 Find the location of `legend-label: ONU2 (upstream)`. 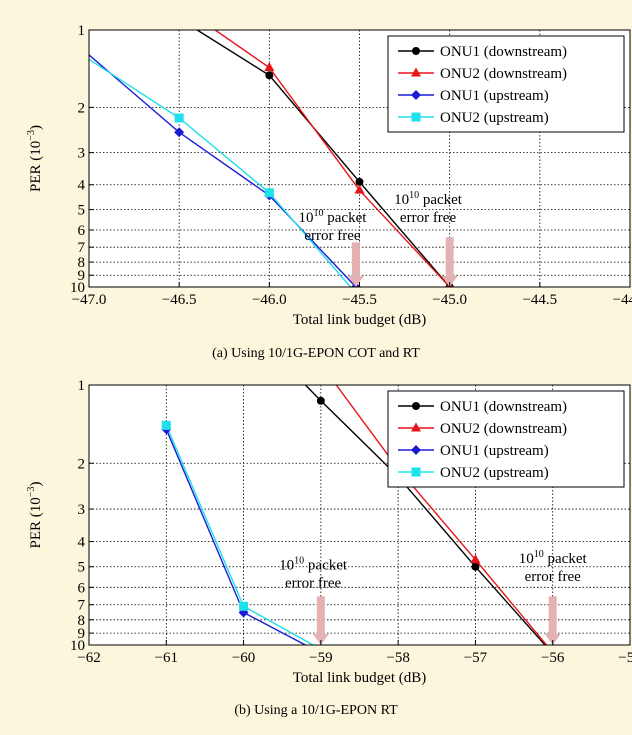

legend-label: ONU2 (upstream) is located at coordinates (494, 473).